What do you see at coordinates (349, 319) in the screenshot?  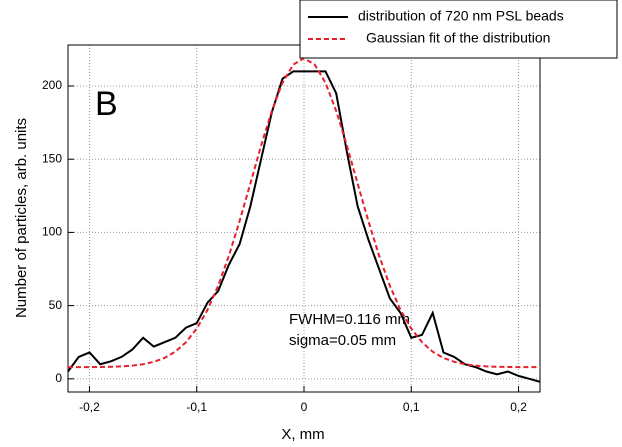 I see `annotation: FWHM=0.116 mm` at bounding box center [349, 319].